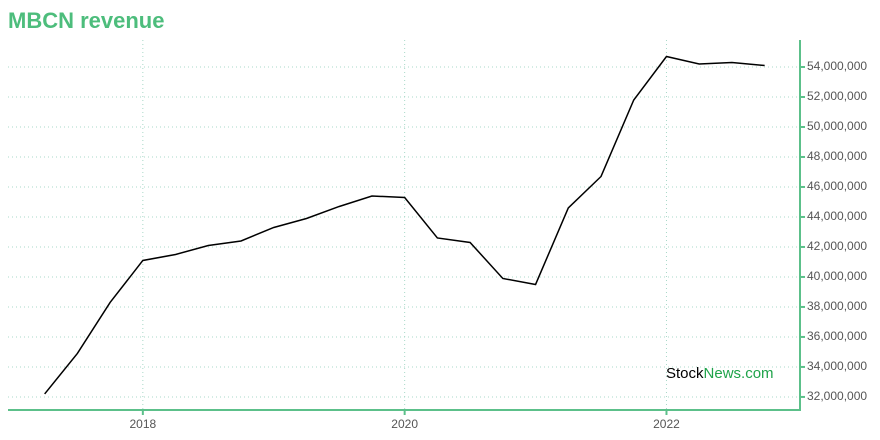  I want to click on watermark-part: News.com, so click(739, 373).